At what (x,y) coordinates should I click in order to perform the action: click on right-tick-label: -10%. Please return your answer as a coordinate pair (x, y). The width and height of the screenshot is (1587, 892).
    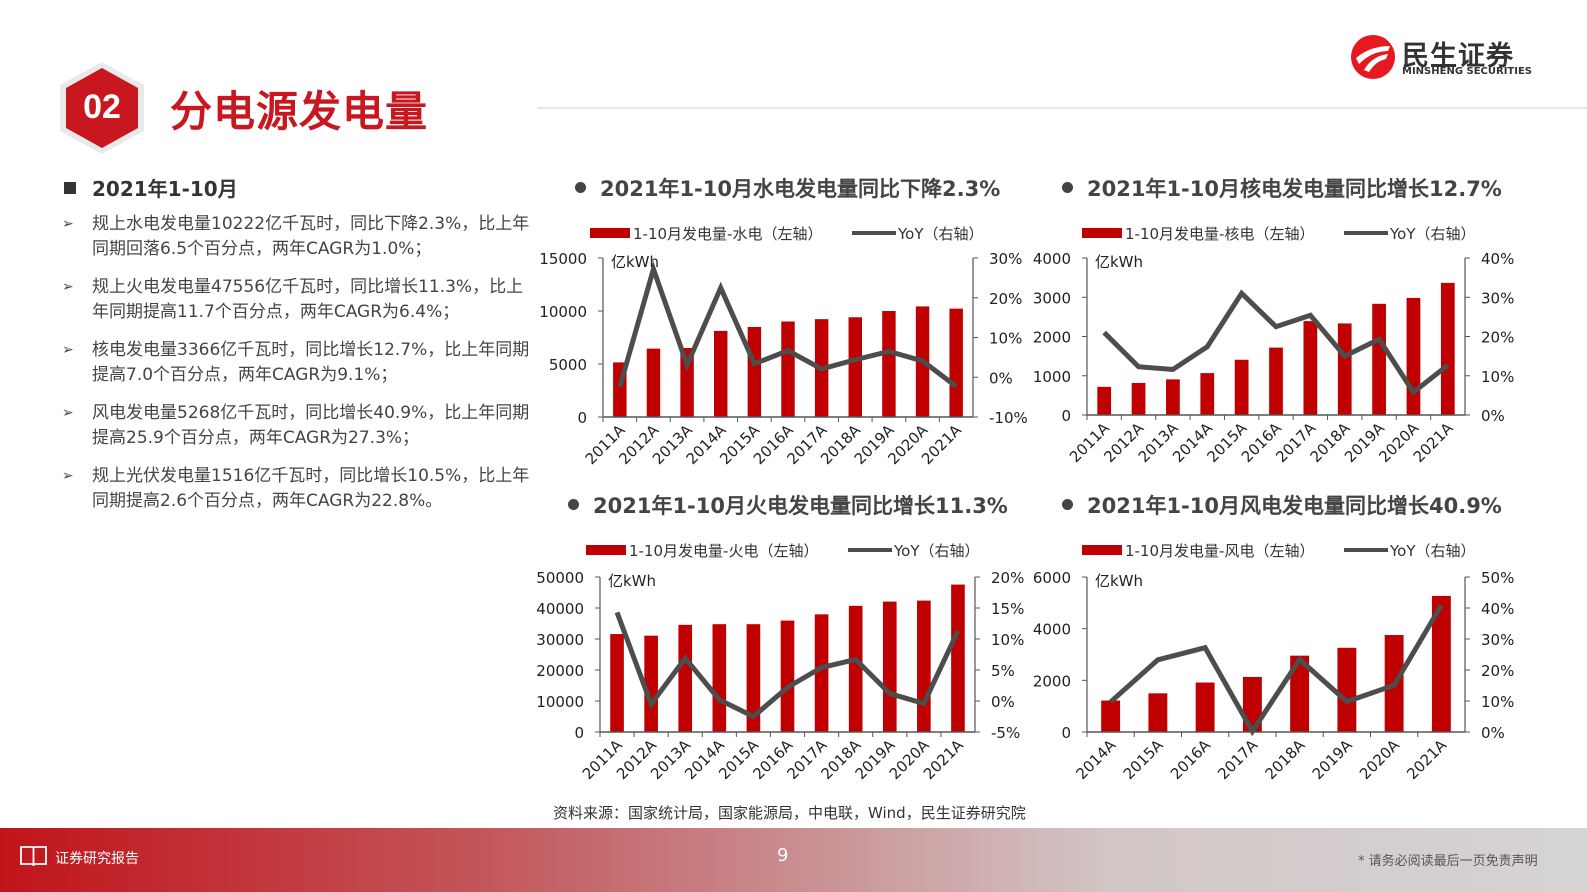
    Looking at the image, I should click on (1008, 418).